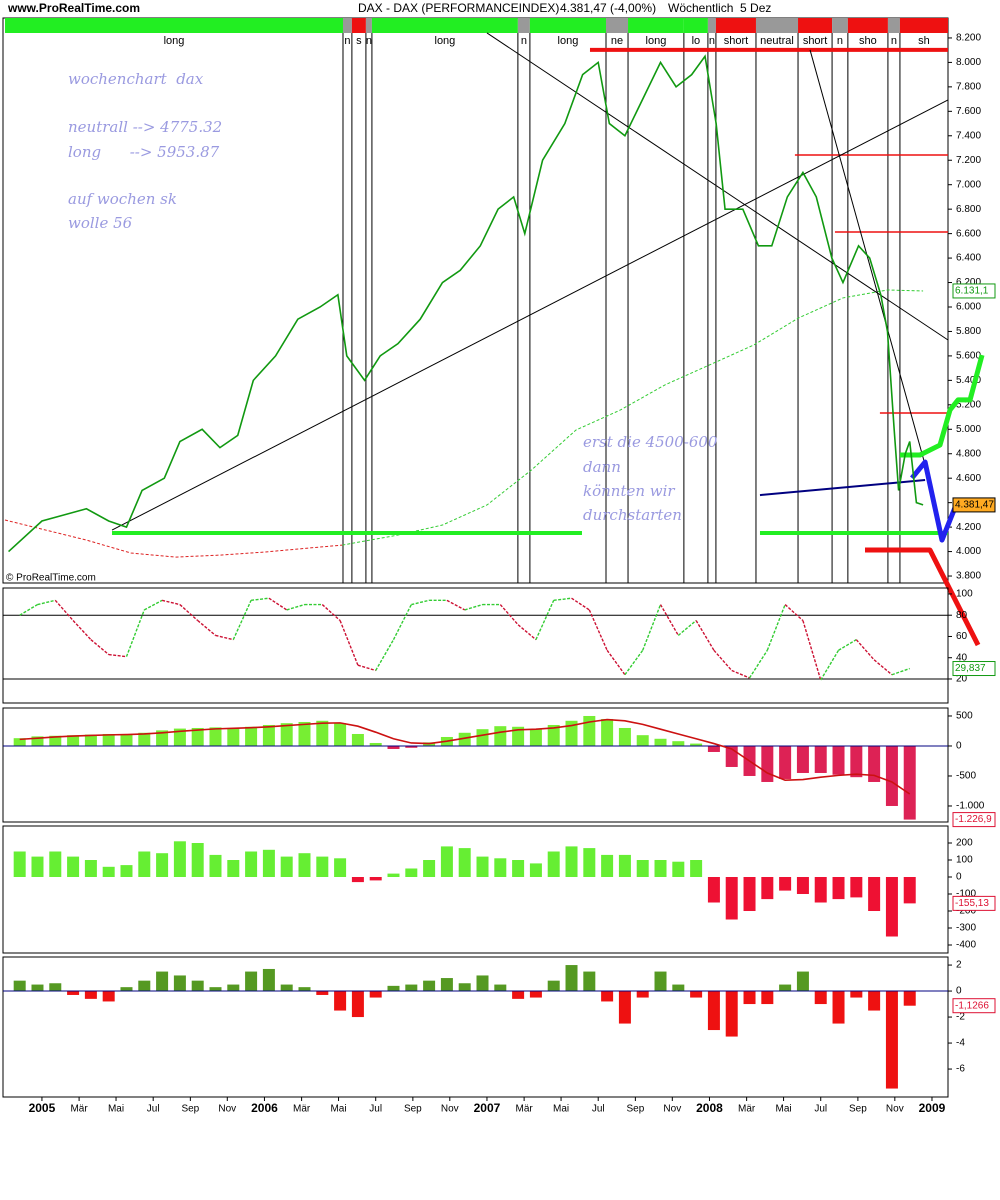 The width and height of the screenshot is (1000, 1200). What do you see at coordinates (820, 1109) in the screenshot?
I see `x-tick-label: Jul` at bounding box center [820, 1109].